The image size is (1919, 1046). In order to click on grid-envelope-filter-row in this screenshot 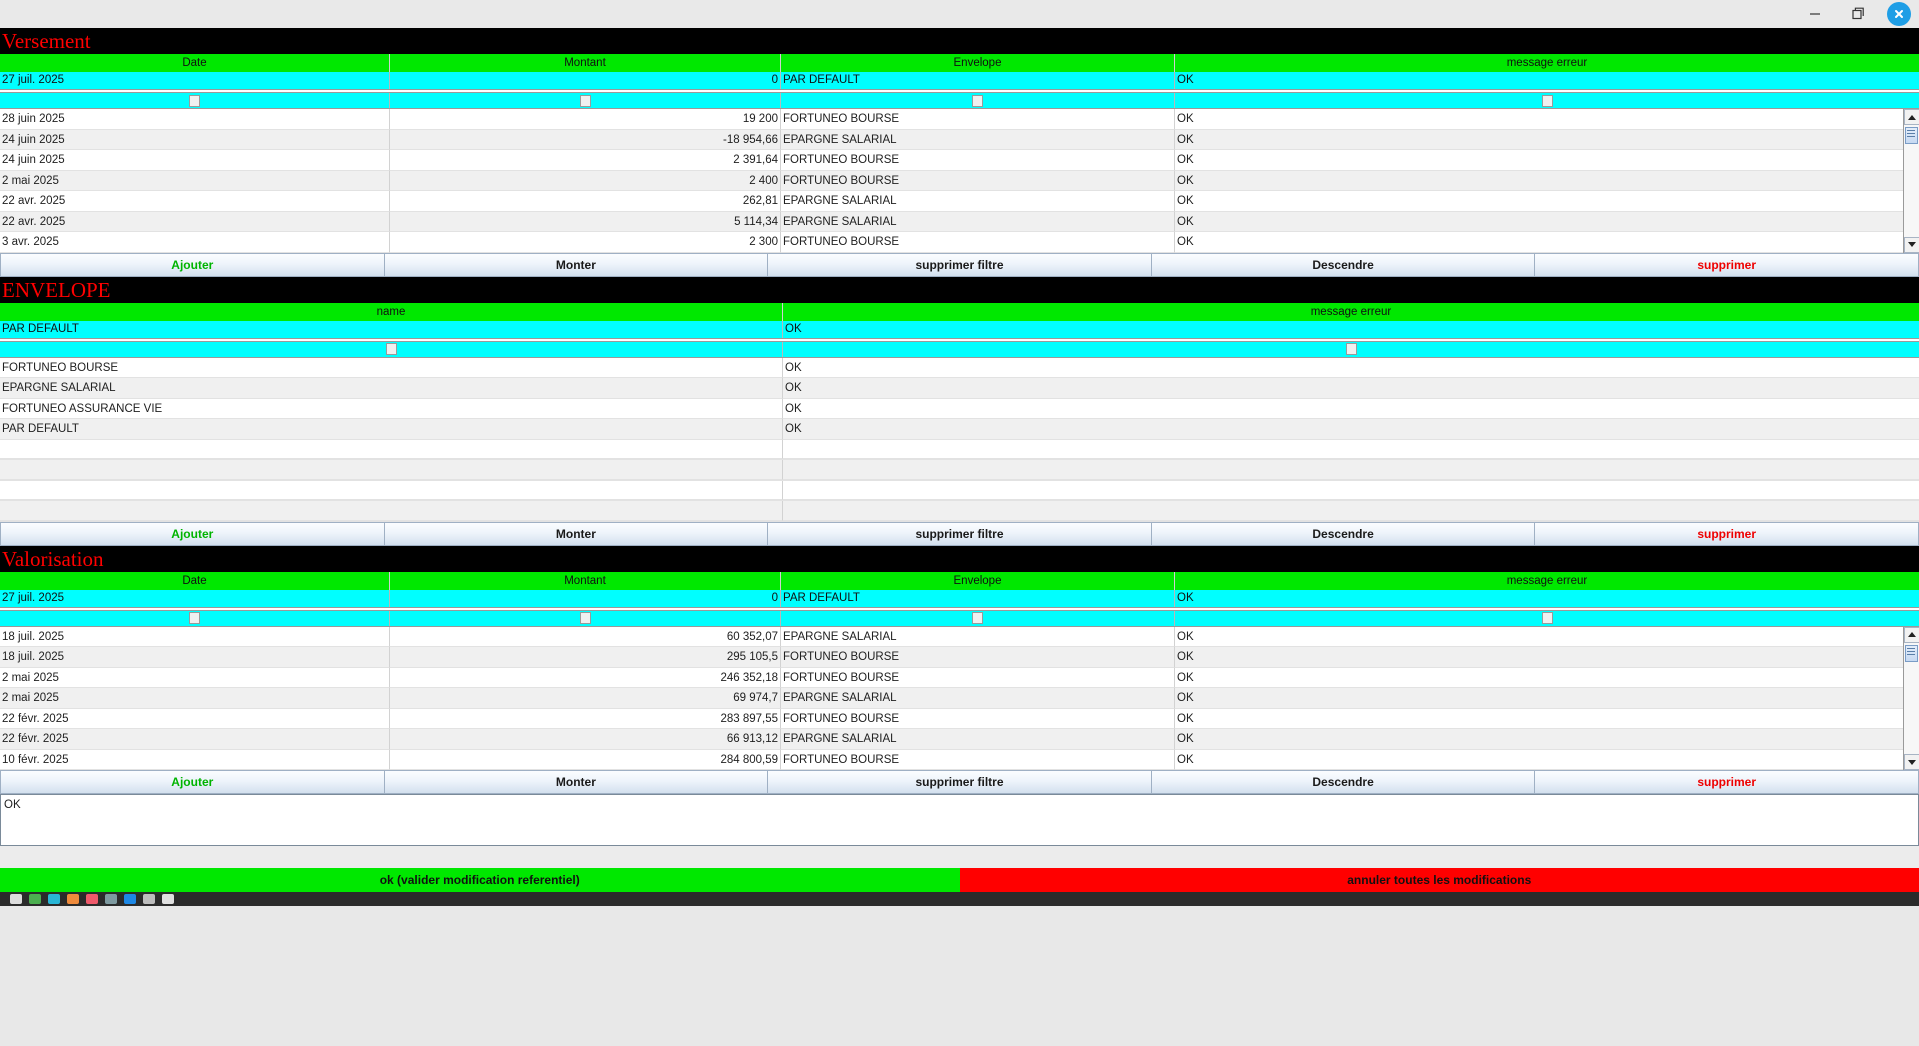, I will do `click(959, 349)`.